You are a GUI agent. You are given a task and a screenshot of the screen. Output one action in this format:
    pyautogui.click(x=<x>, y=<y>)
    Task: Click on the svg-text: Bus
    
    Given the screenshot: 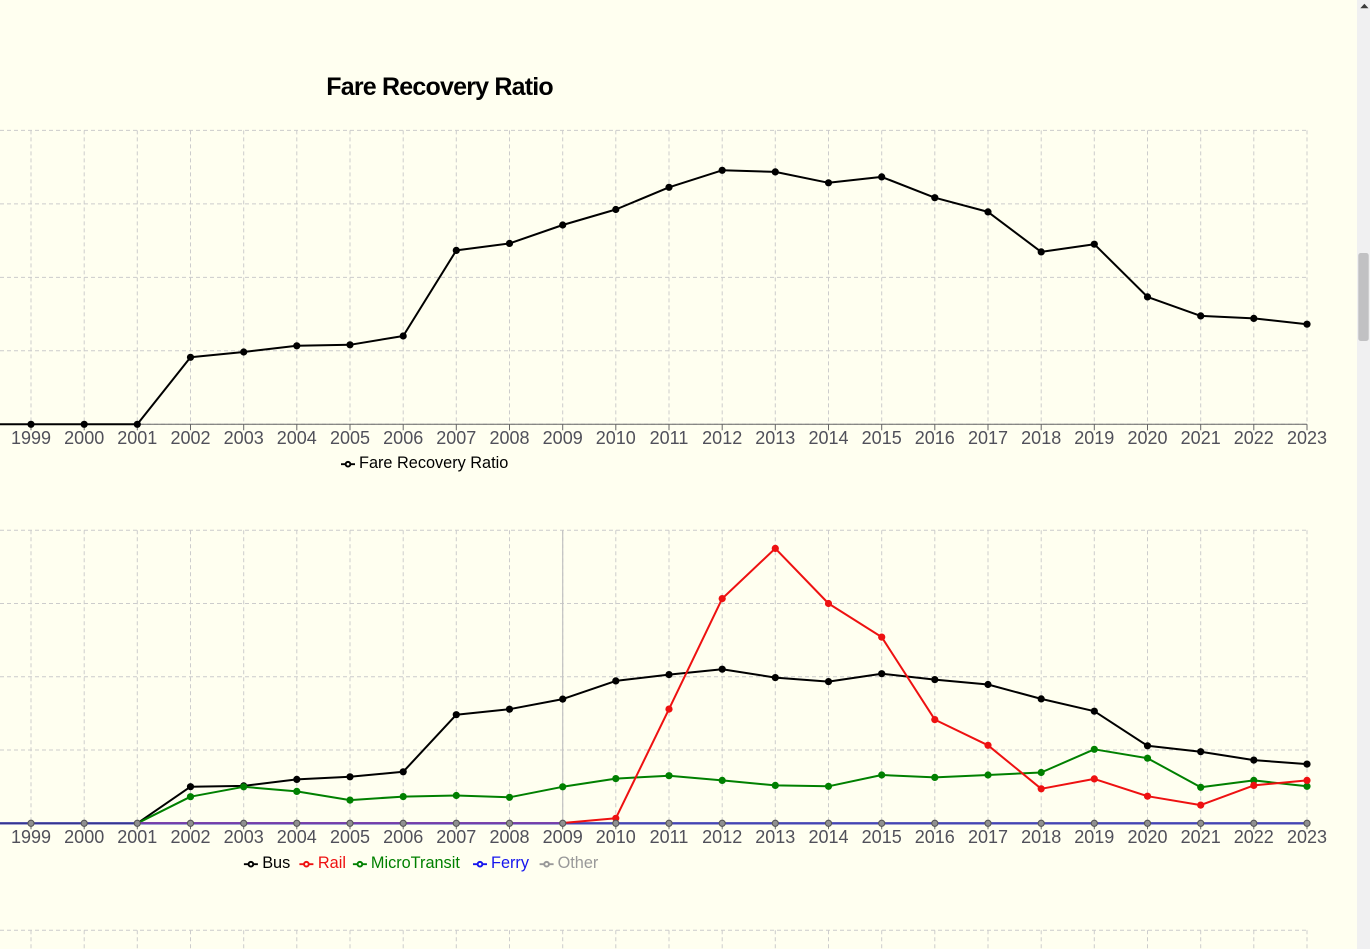 What is the action you would take?
    pyautogui.click(x=276, y=863)
    